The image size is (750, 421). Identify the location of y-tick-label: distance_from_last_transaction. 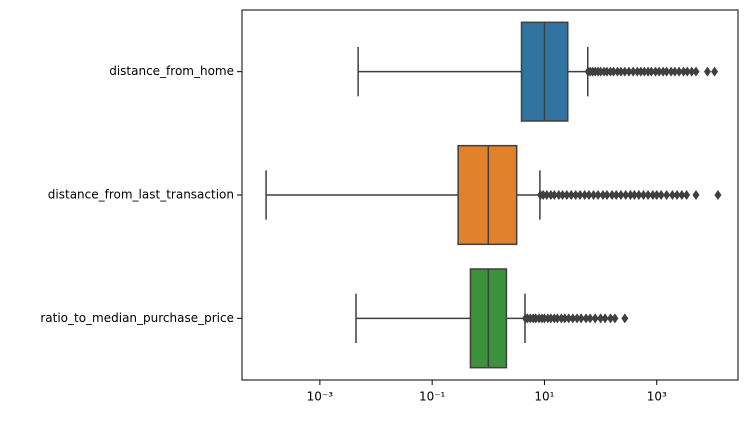
(141, 195).